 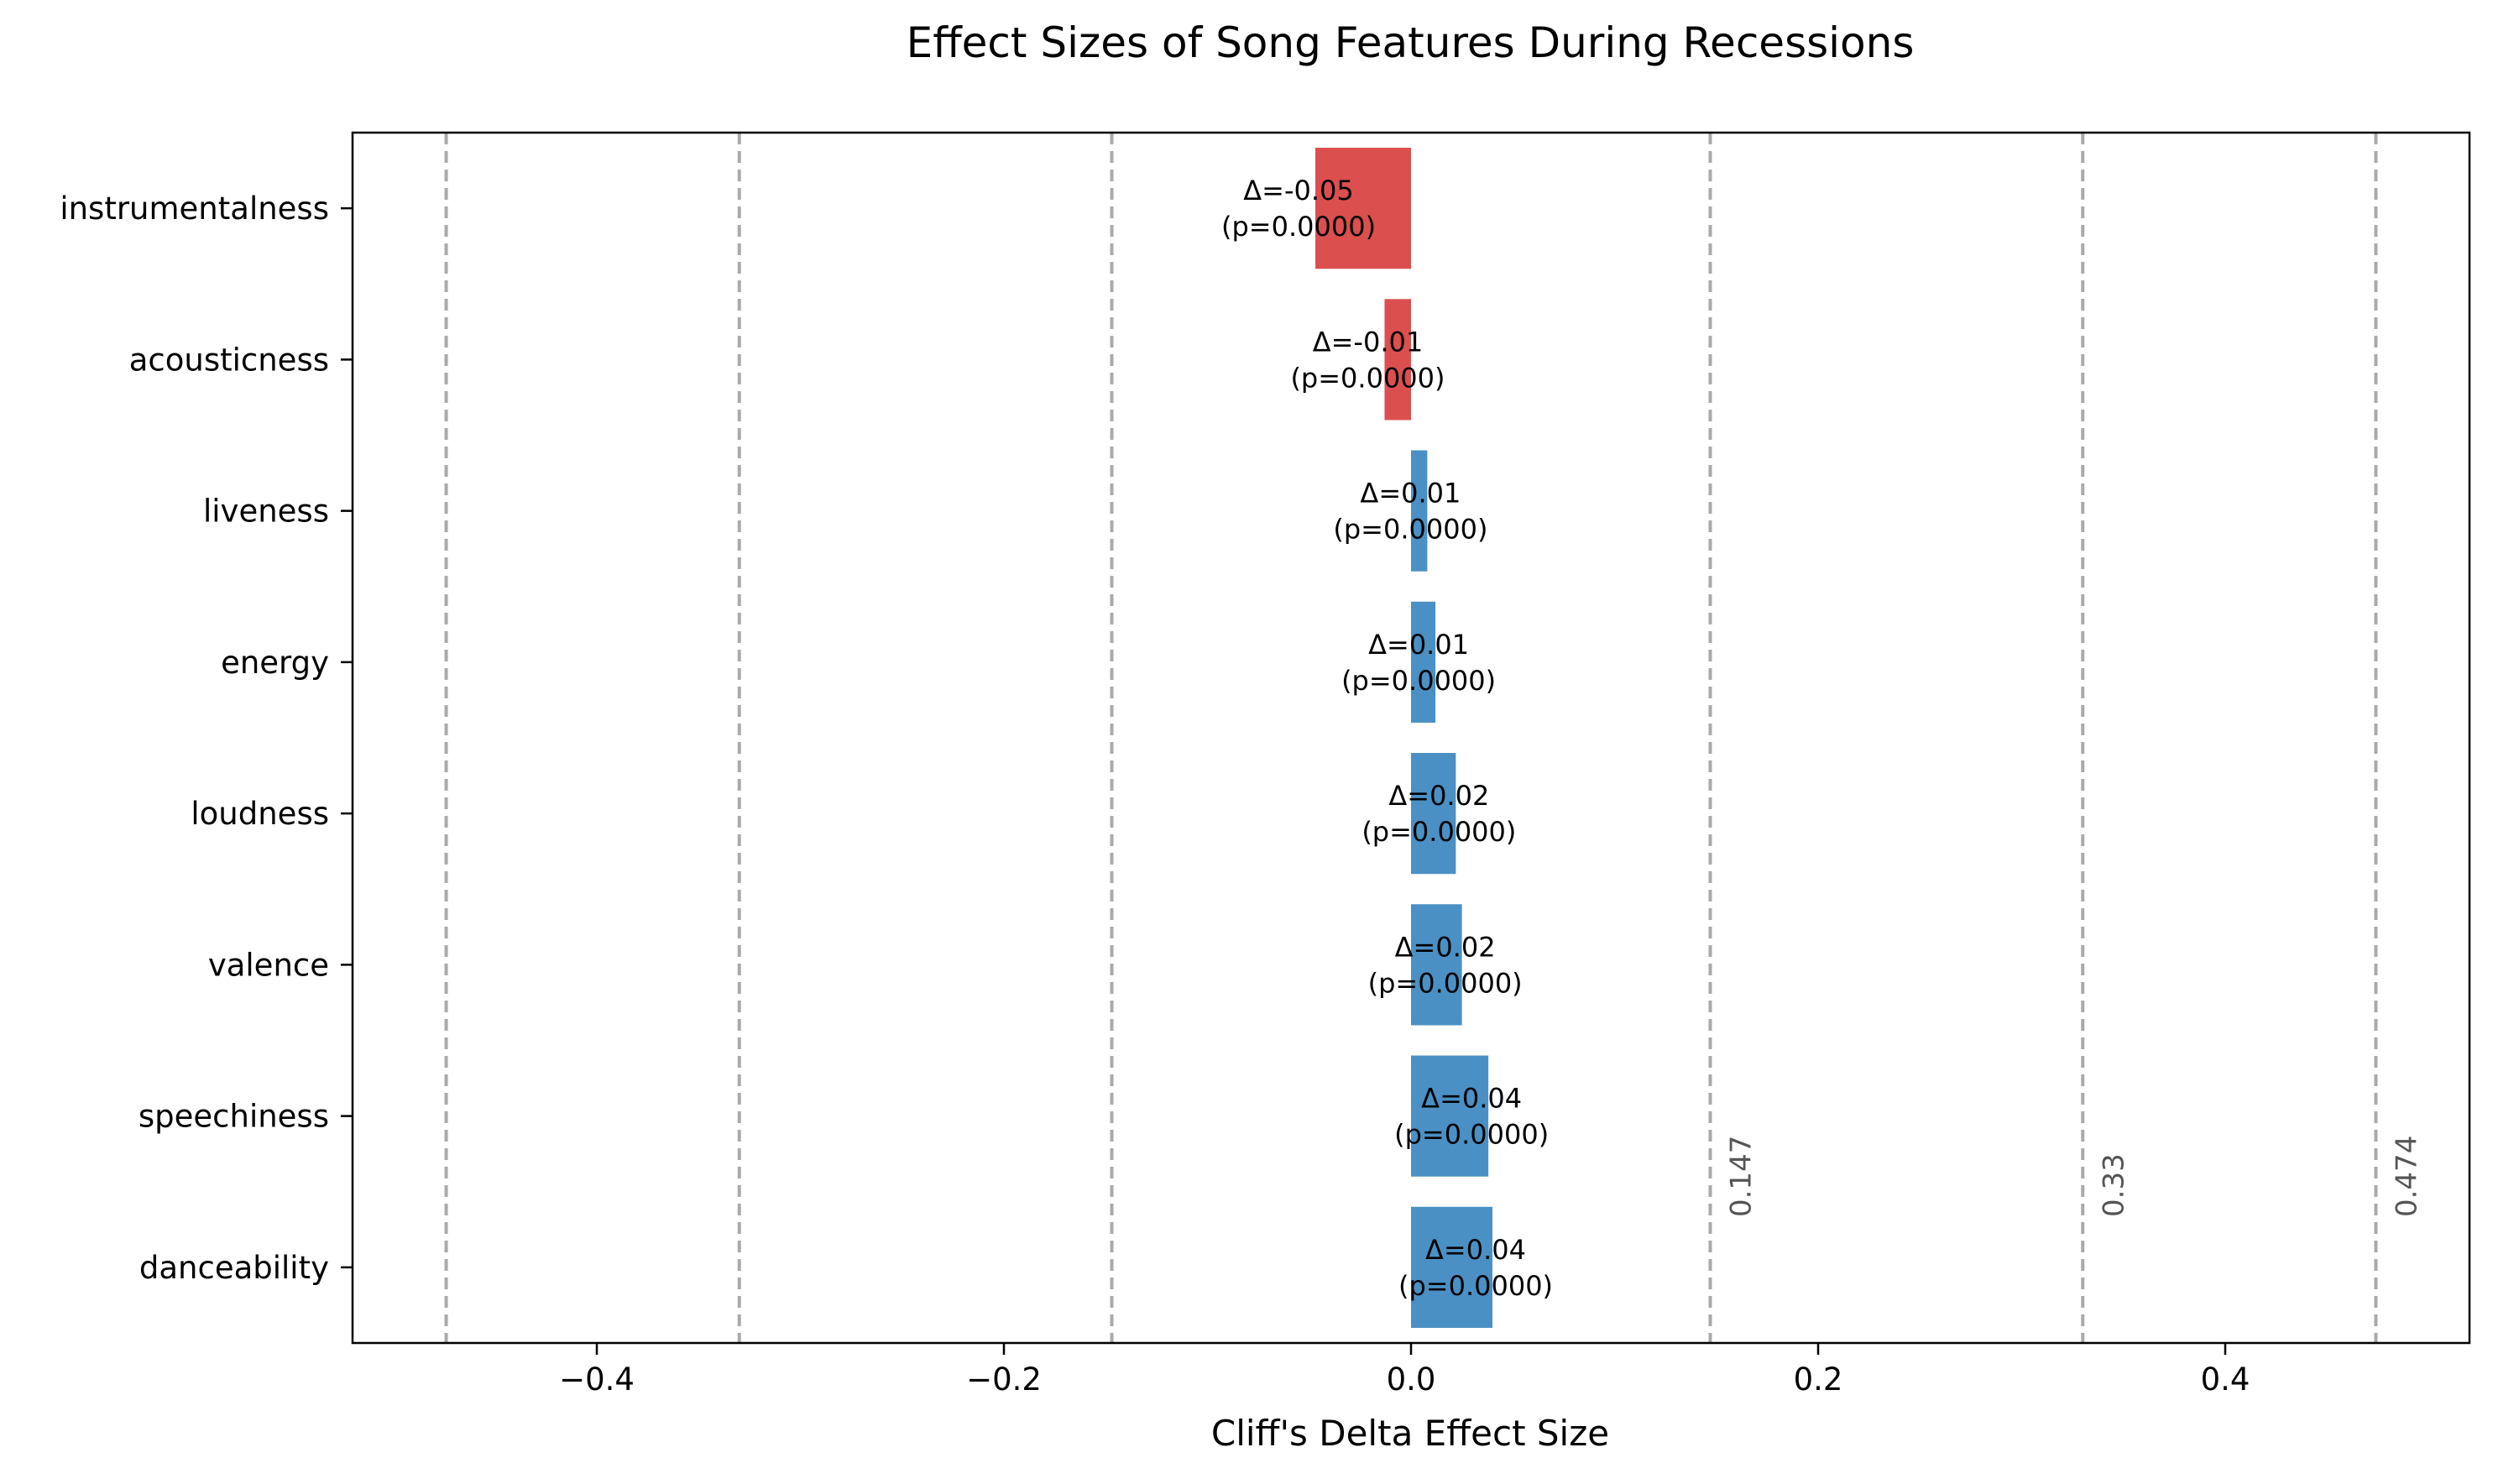 What do you see at coordinates (1423, 662) in the screenshot?
I see `bar-energy` at bounding box center [1423, 662].